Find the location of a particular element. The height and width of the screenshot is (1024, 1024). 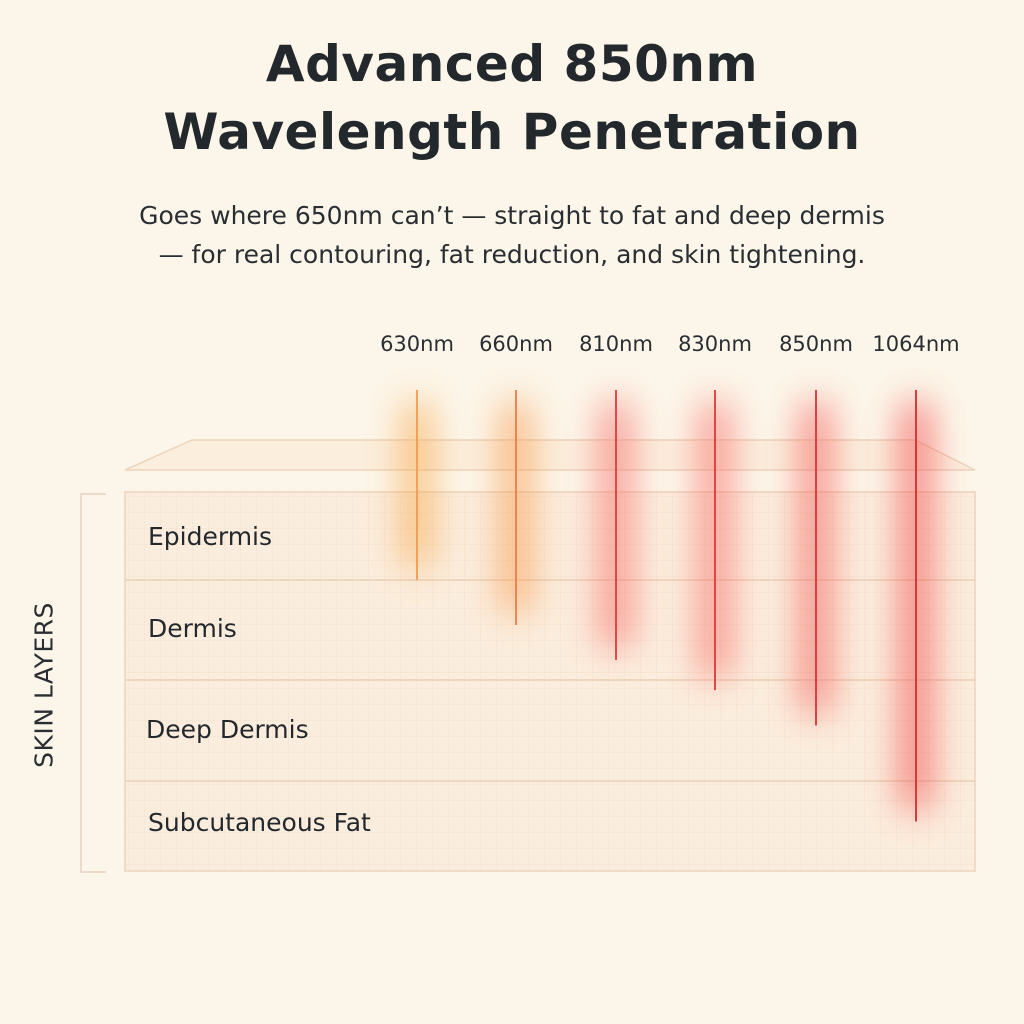

layer-label: Deep Dermis is located at coordinates (227, 729).